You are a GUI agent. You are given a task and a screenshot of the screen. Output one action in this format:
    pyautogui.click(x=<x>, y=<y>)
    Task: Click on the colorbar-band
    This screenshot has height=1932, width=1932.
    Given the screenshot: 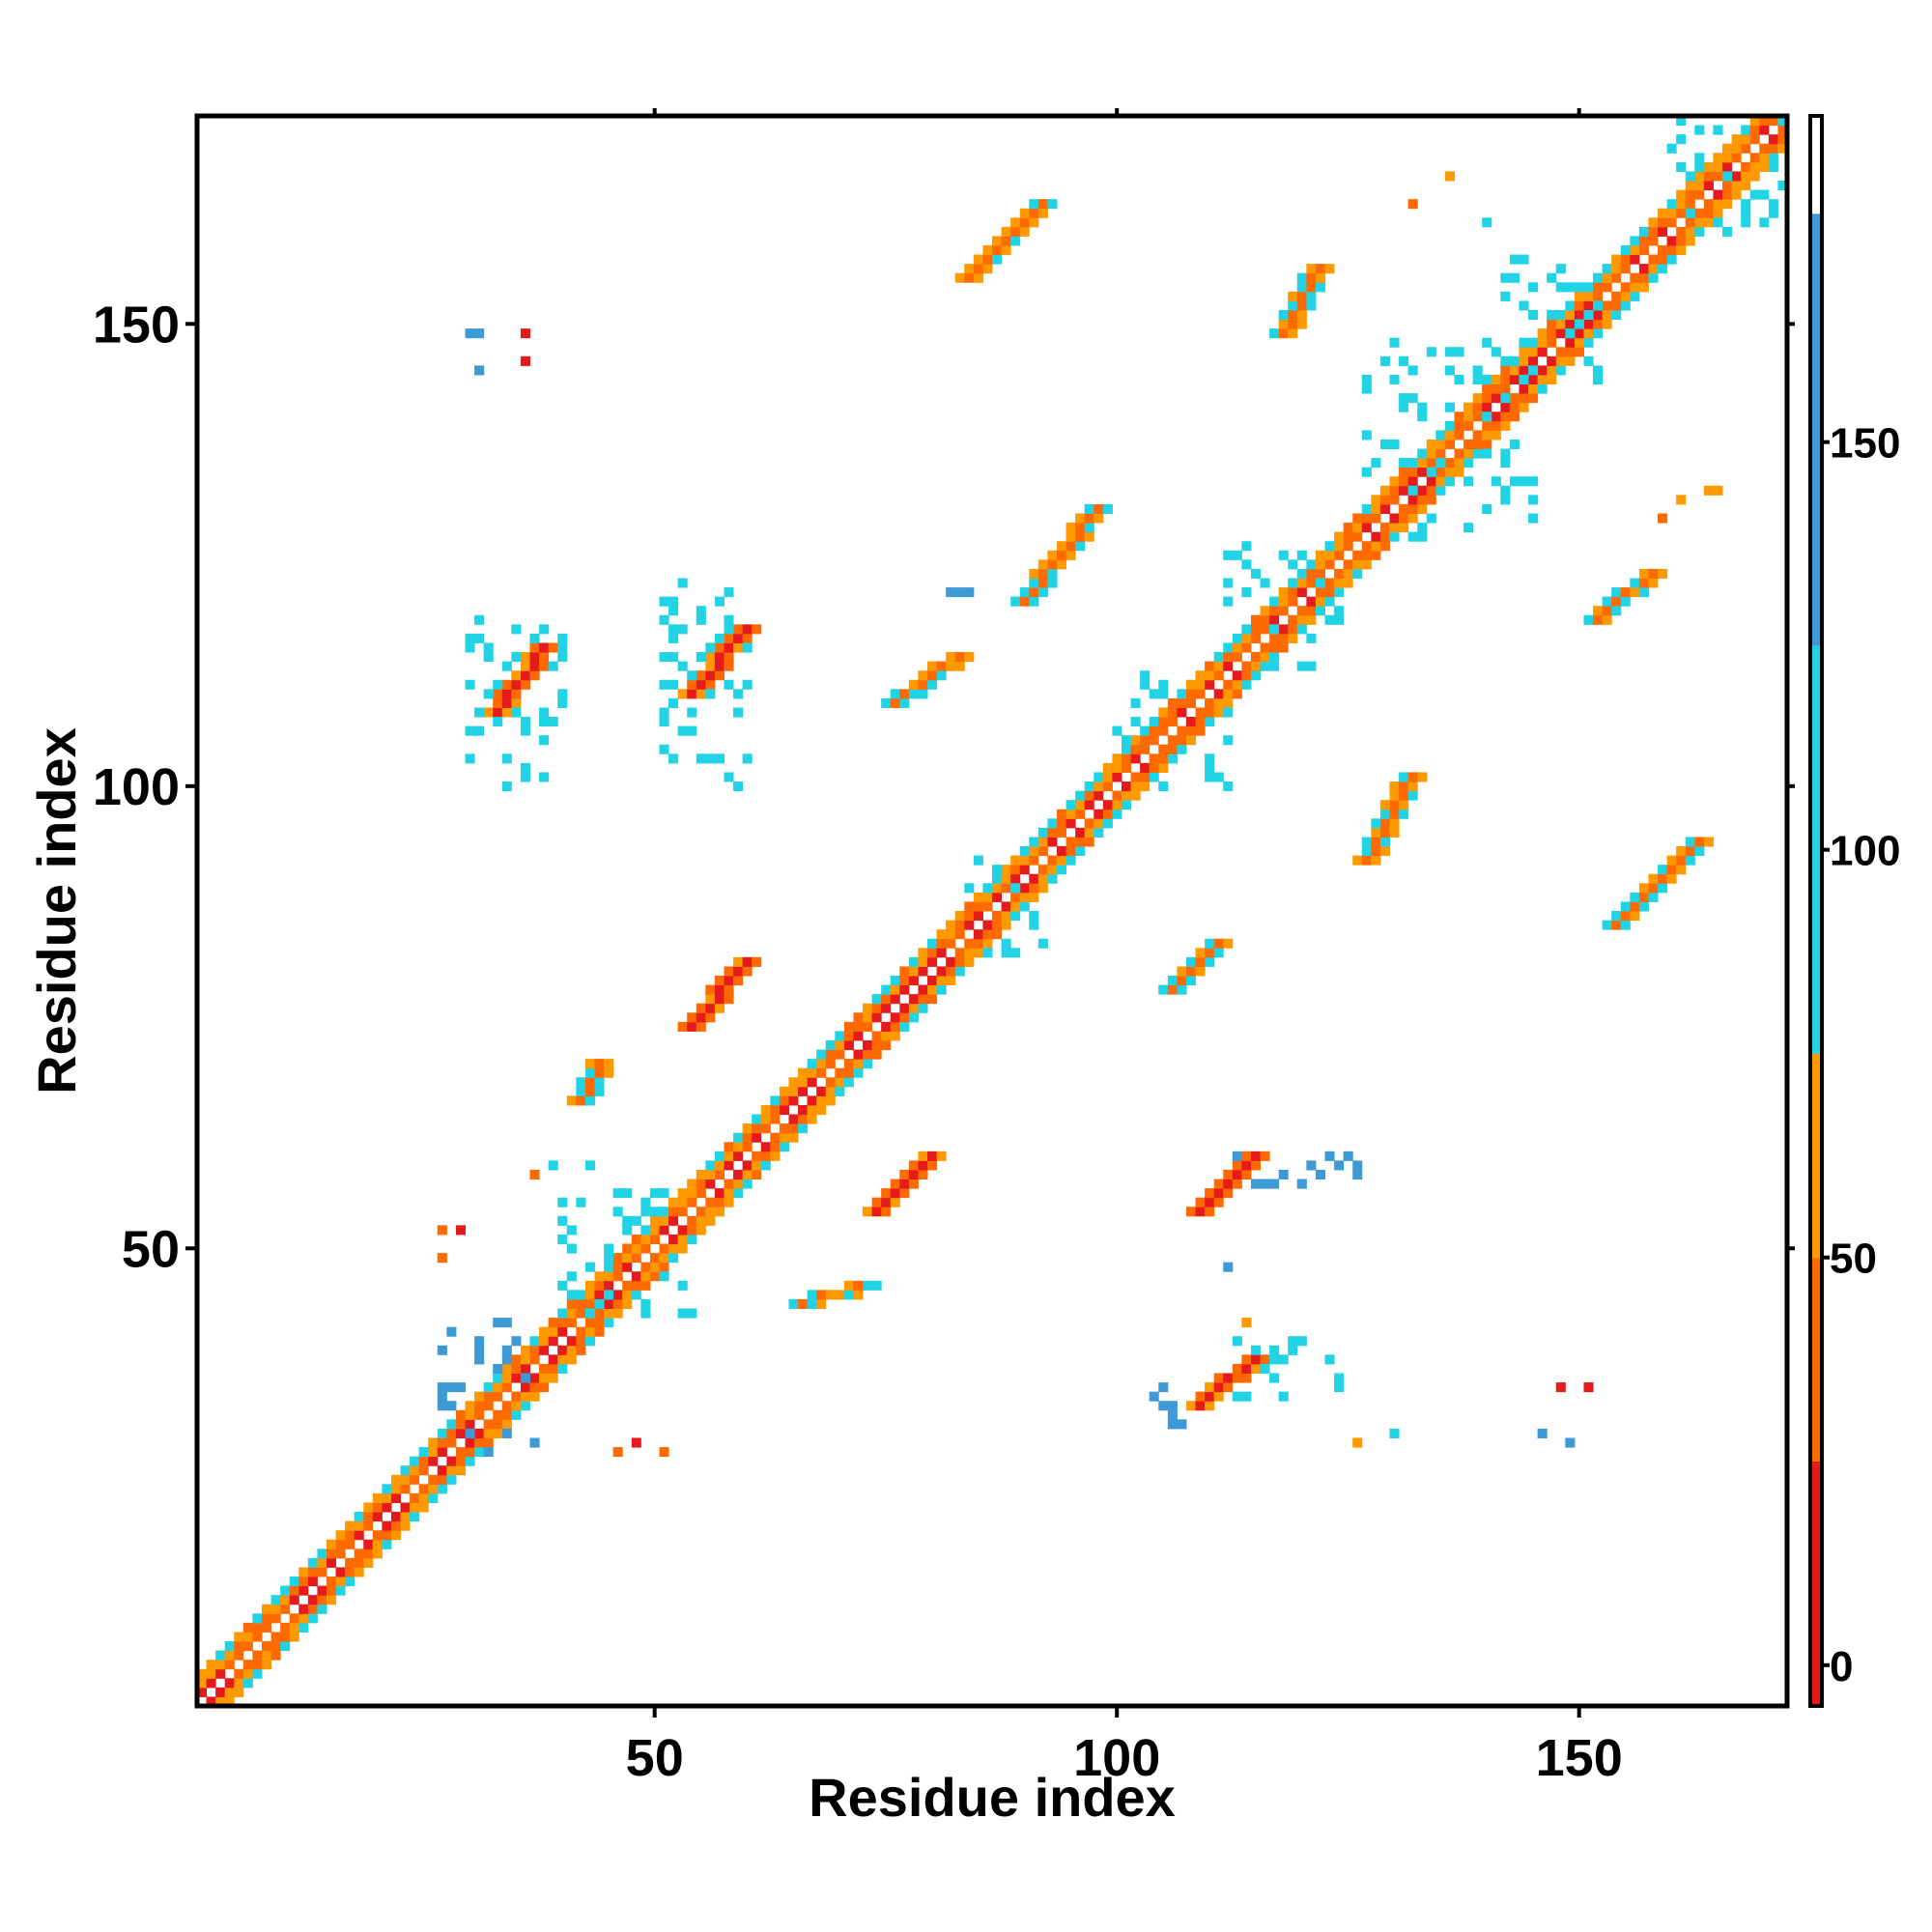 What is the action you would take?
    pyautogui.click(x=1816, y=1155)
    